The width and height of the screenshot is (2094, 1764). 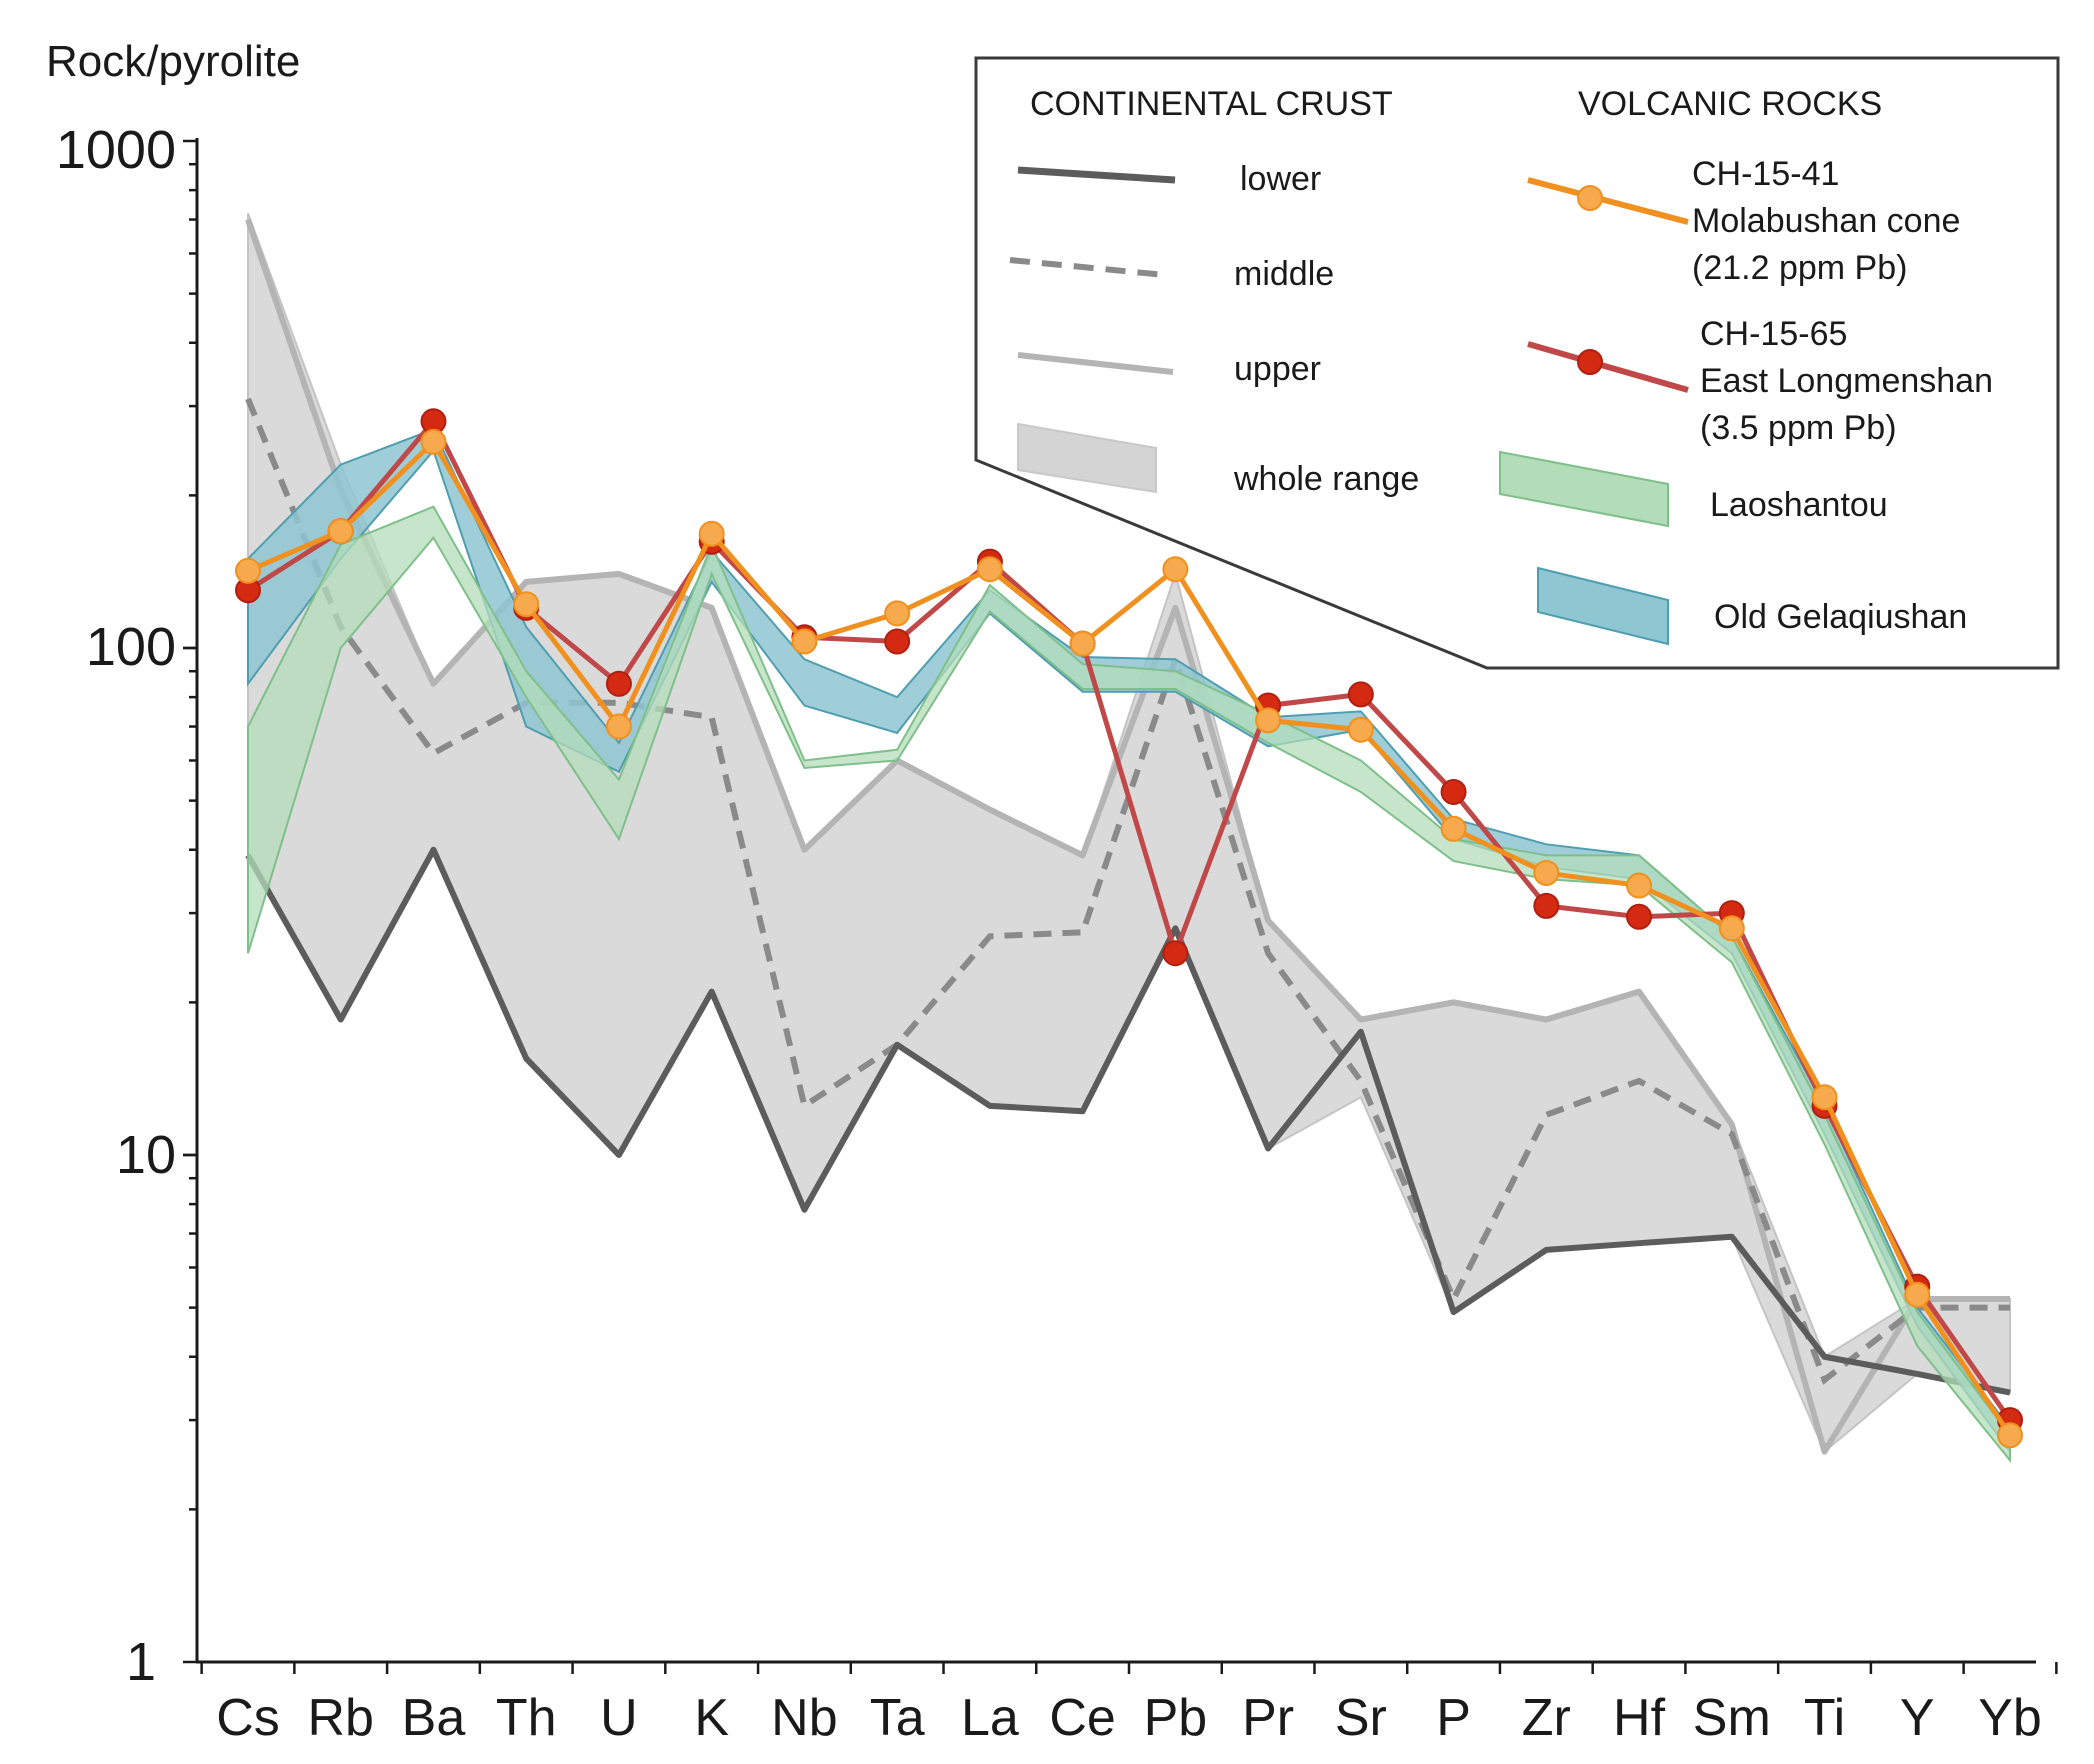 I want to click on x-tick-label-cs: Cs, so click(x=248, y=1718).